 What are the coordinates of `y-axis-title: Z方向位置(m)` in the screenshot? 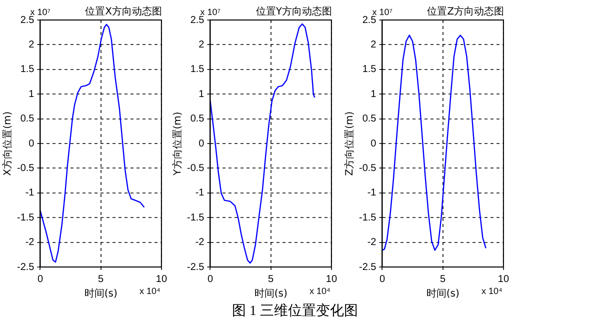 It's located at (350, 143).